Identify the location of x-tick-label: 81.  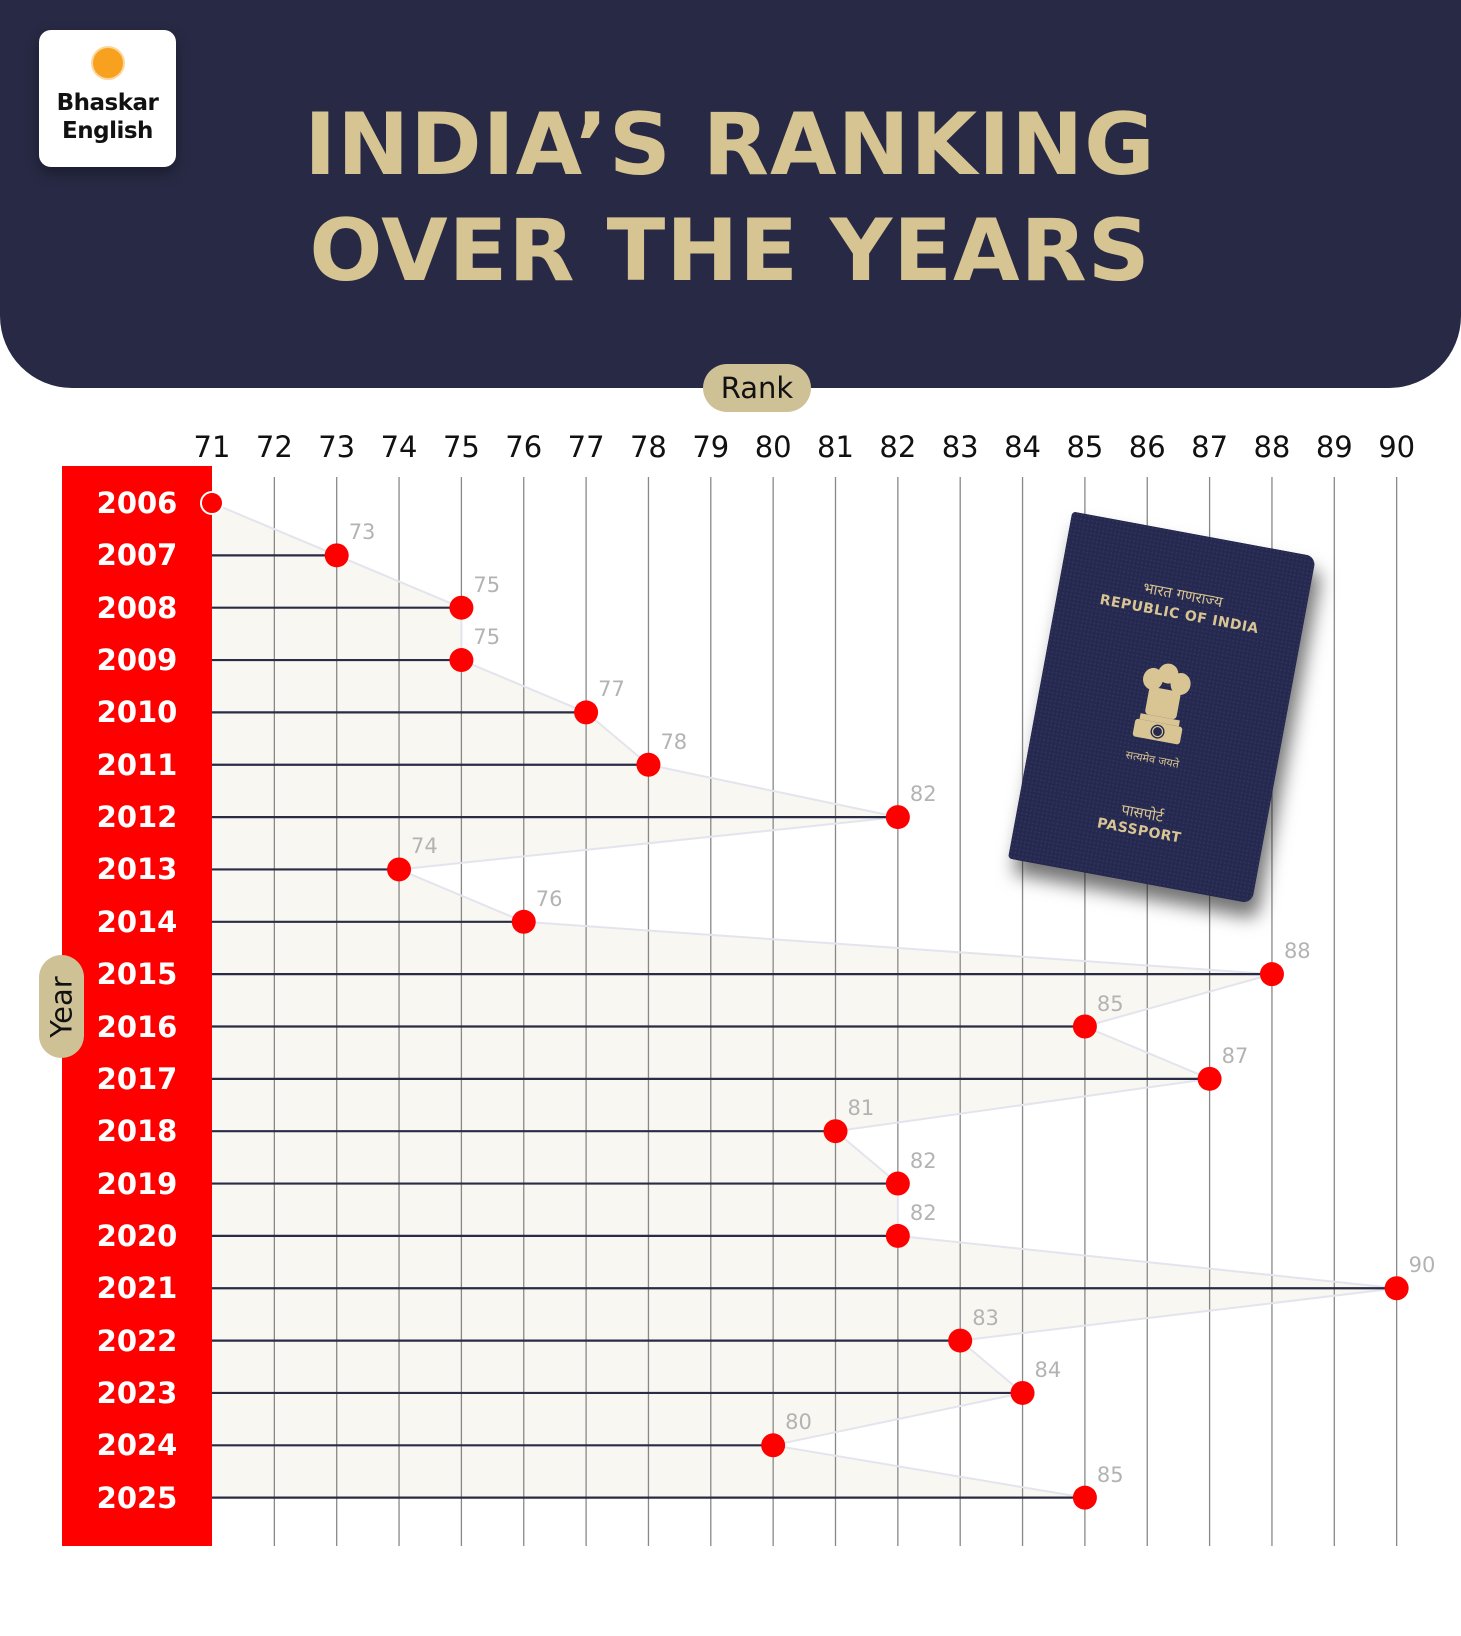
(835, 447).